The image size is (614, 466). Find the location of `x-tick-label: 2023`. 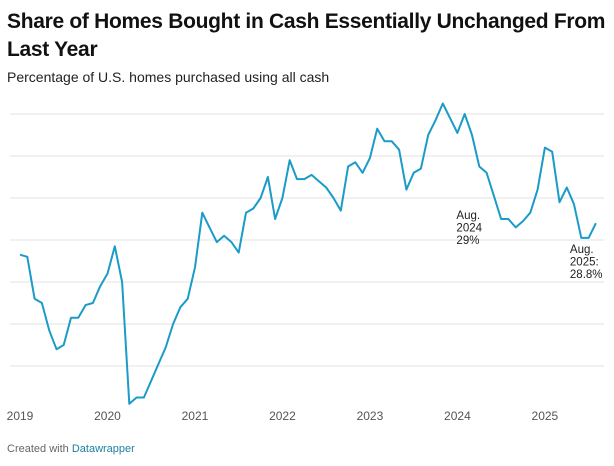

x-tick-label: 2023 is located at coordinates (370, 416).